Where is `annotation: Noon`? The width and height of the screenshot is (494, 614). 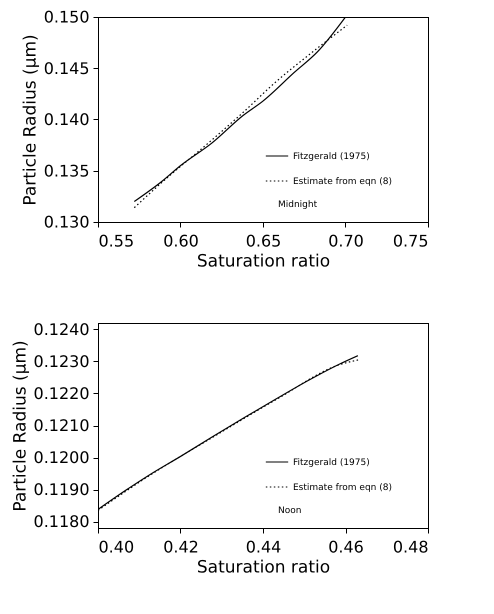 annotation: Noon is located at coordinates (290, 511).